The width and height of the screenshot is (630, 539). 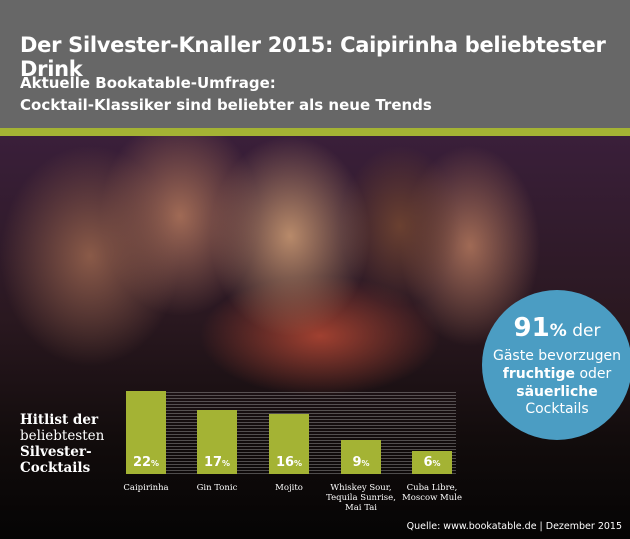 What do you see at coordinates (361, 498) in the screenshot?
I see `category-label: Whiskey Sour, Tequila Sunrise, Mai Tai` at bounding box center [361, 498].